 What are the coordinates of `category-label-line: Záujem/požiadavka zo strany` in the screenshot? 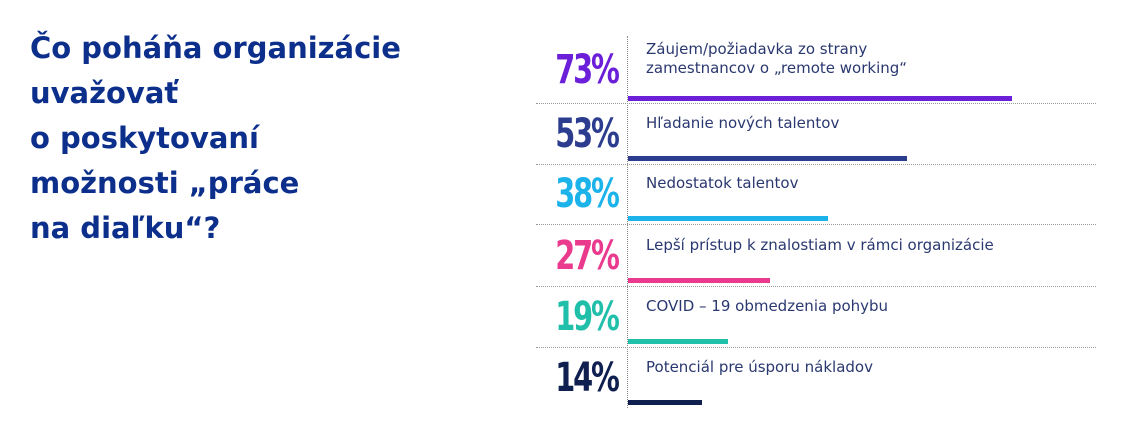 It's located at (757, 49).